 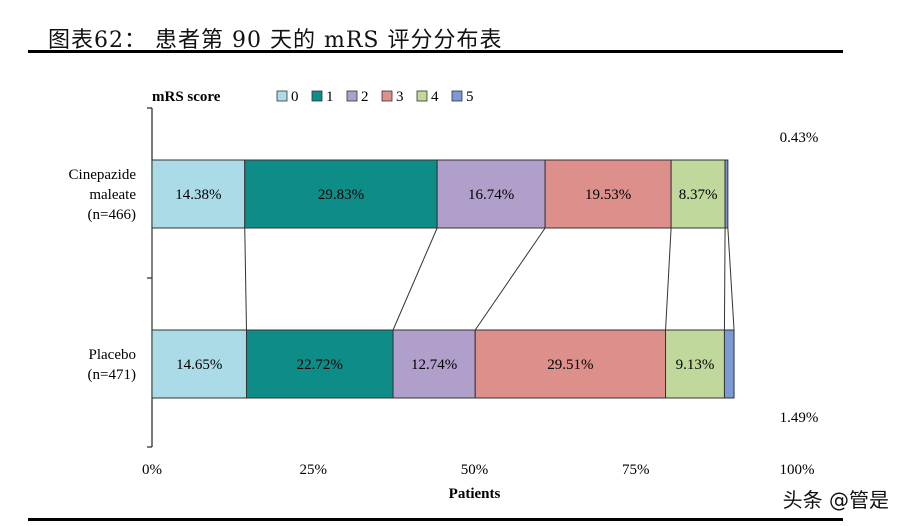 What do you see at coordinates (799, 138) in the screenshot?
I see `data-label: 0.43%` at bounding box center [799, 138].